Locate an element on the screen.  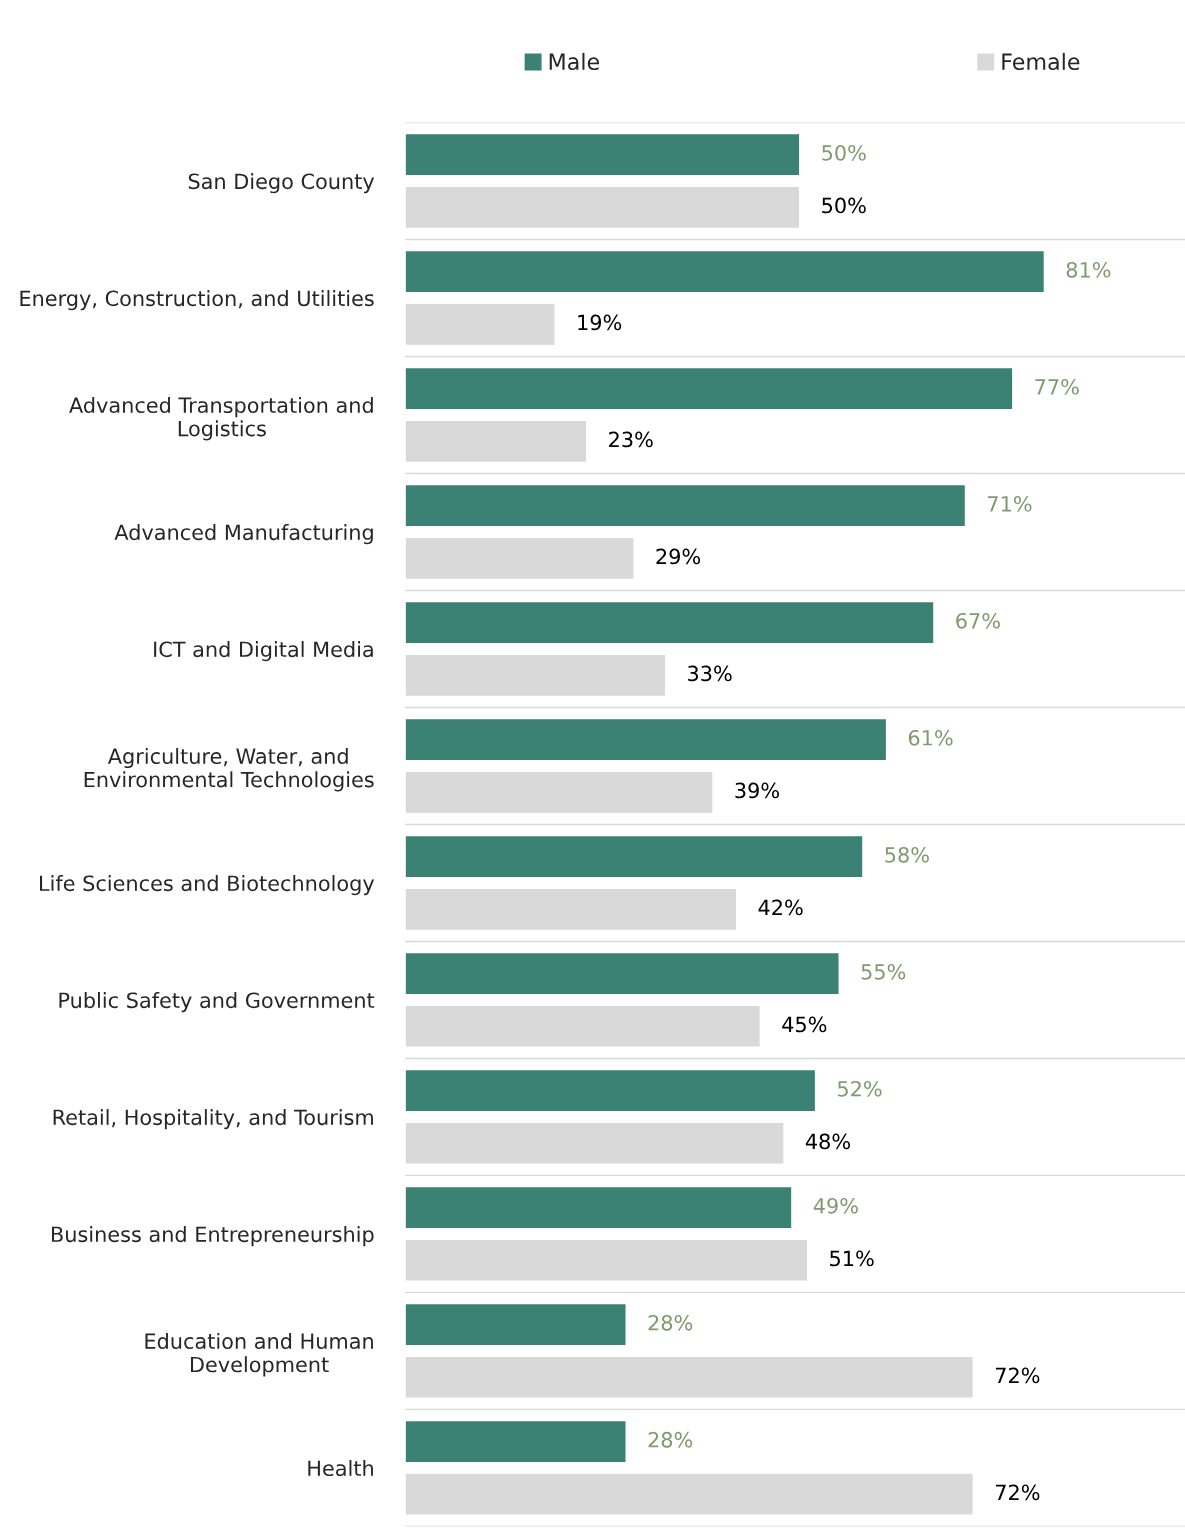
data-label: 49% is located at coordinates (835, 1205).